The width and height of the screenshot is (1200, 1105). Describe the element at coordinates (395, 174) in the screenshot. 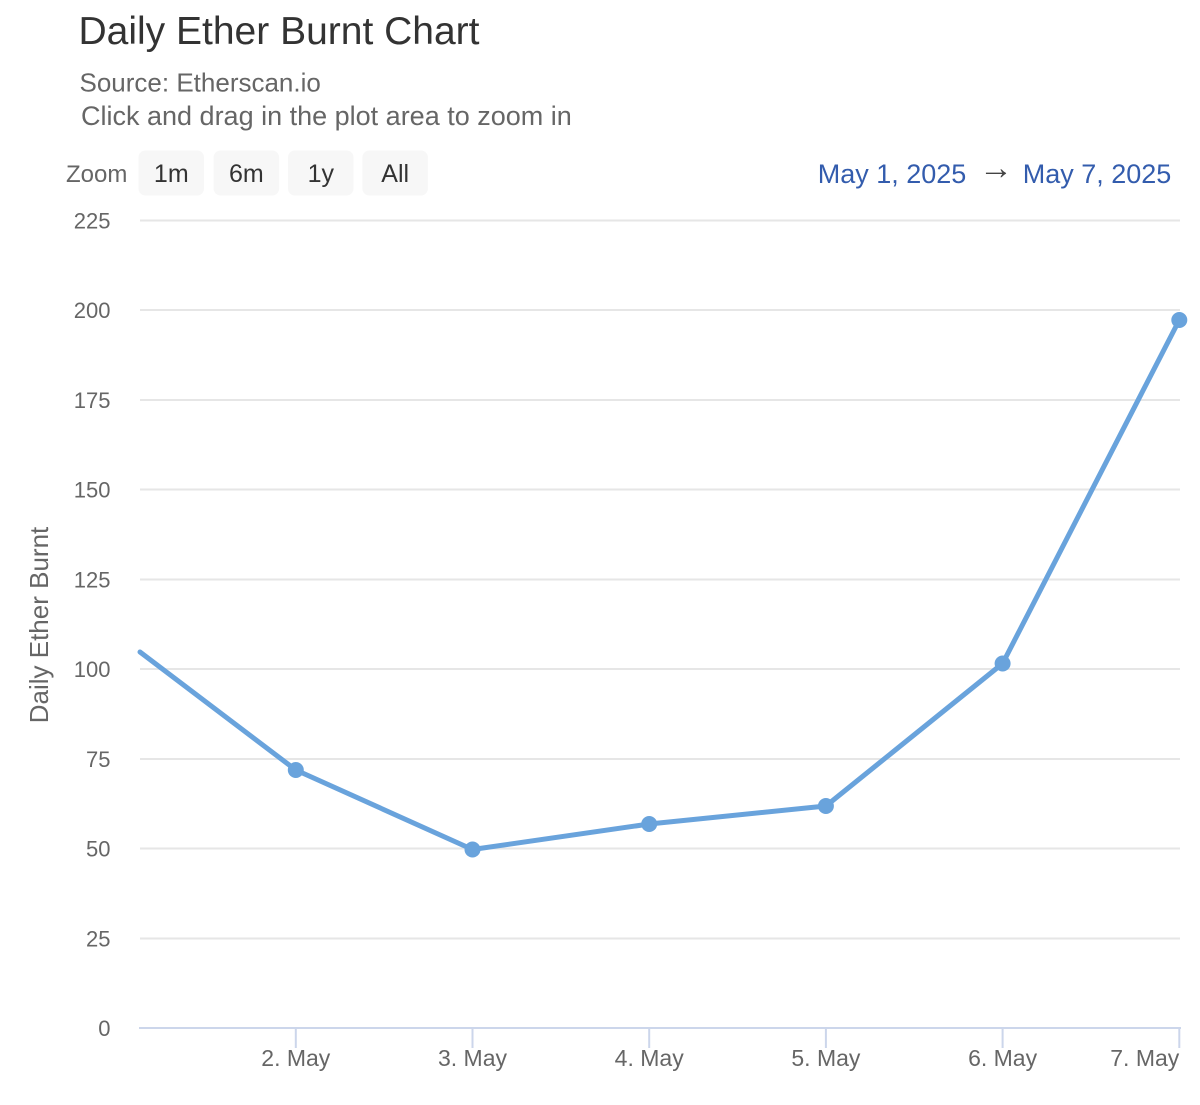

I see `svg-text: All` at that location.